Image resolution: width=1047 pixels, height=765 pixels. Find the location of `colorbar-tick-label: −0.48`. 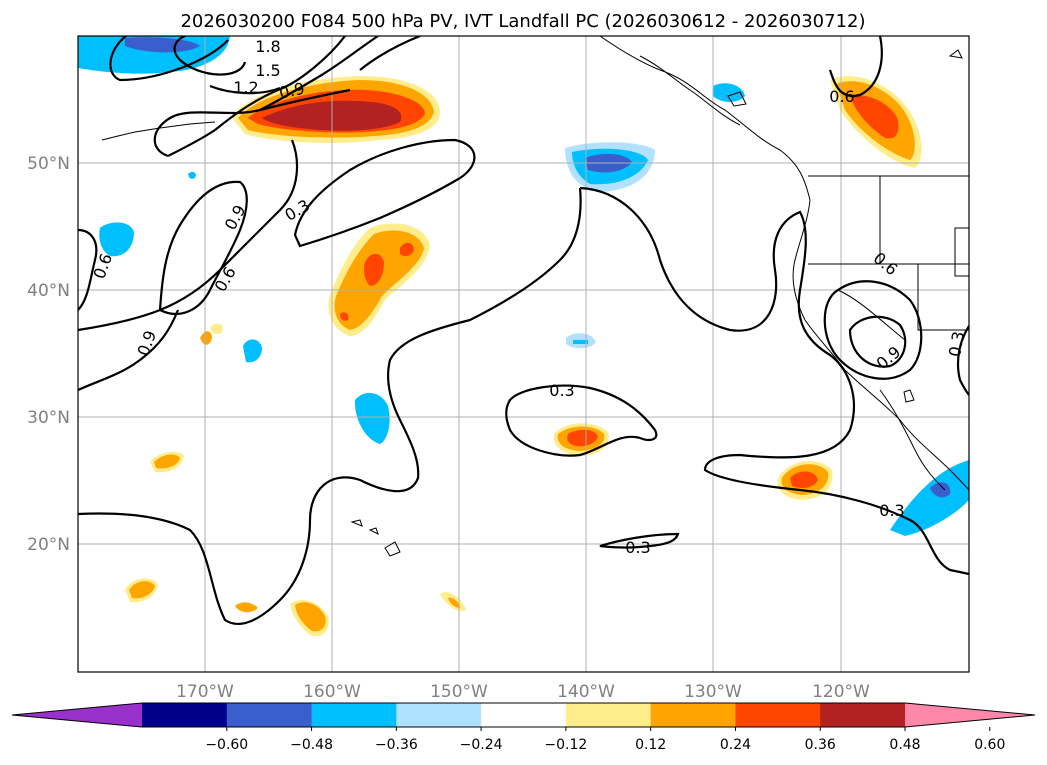

colorbar-tick-label: −0.48 is located at coordinates (311, 745).